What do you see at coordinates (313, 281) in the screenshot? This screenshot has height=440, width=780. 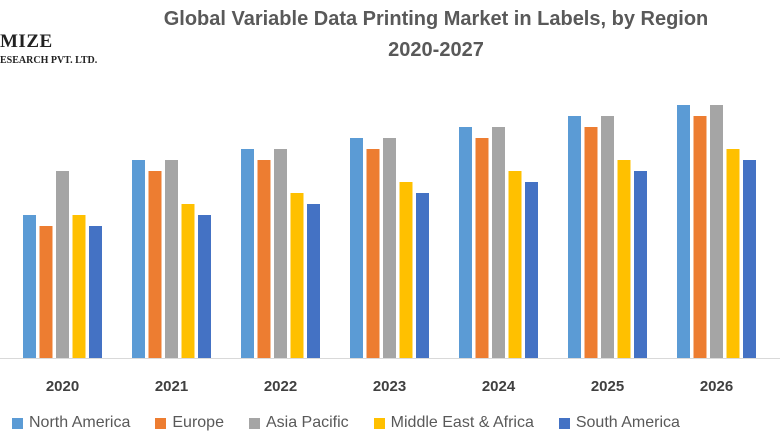 I see `bar-south-america-2022` at bounding box center [313, 281].